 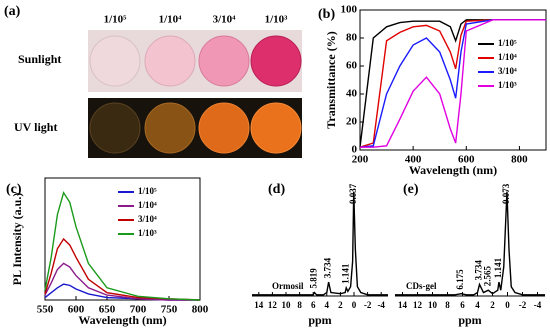 What do you see at coordinates (107, 310) in the screenshot?
I see `x-tick-label: 650` at bounding box center [107, 310].